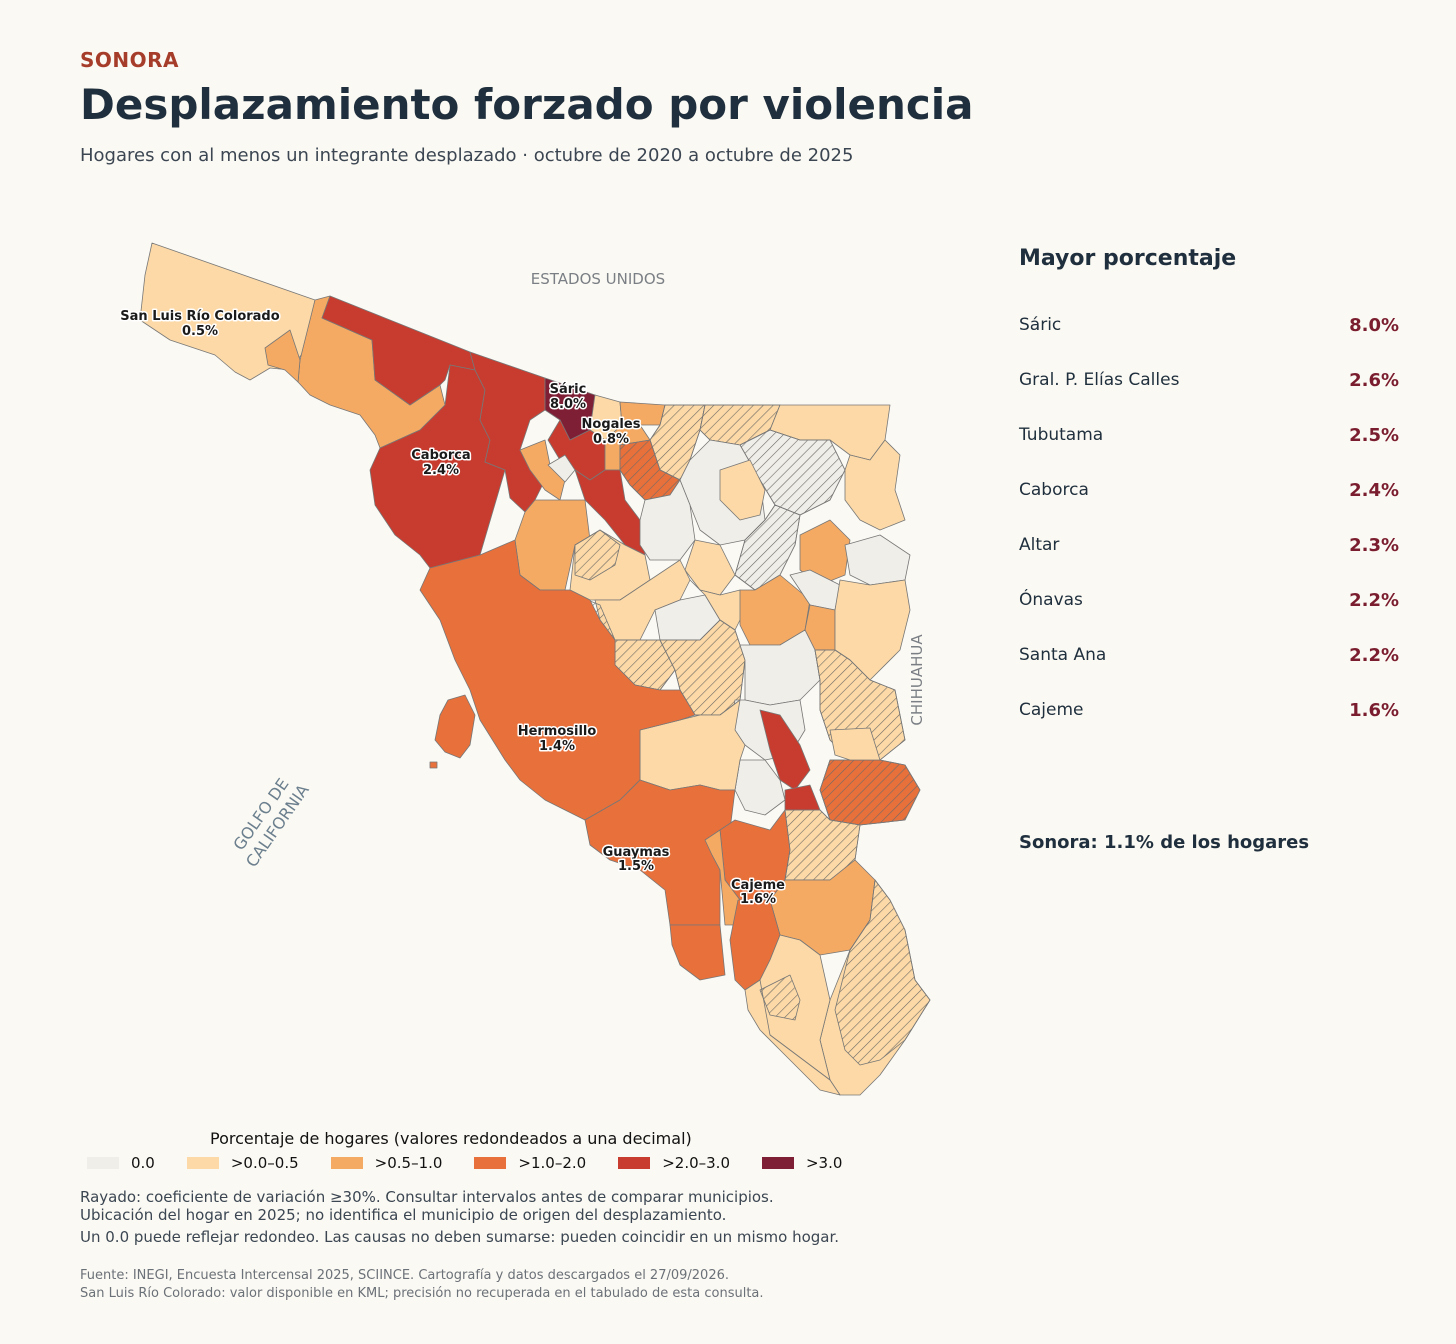  Describe the element at coordinates (568, 389) in the screenshot. I see `label-saric-name: Sáric` at that location.